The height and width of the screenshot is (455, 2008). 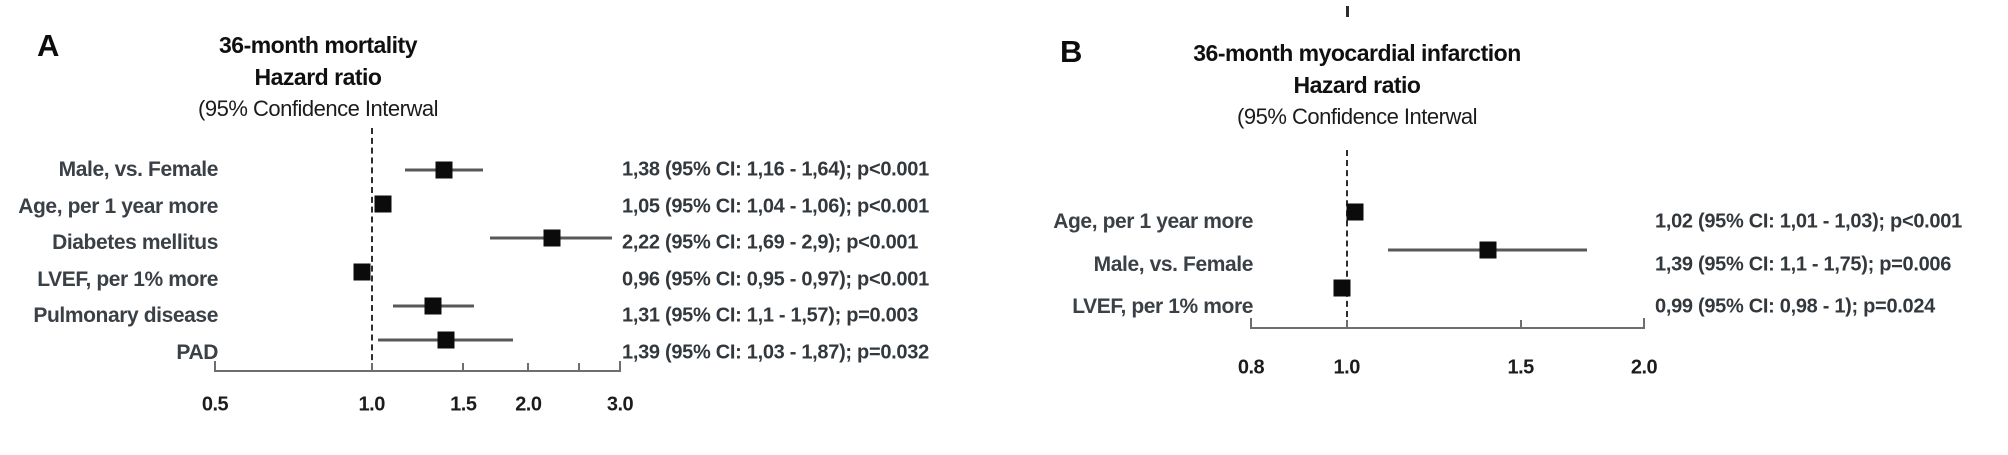 What do you see at coordinates (215, 404) in the screenshot?
I see `axis-tick-label: 0.5` at bounding box center [215, 404].